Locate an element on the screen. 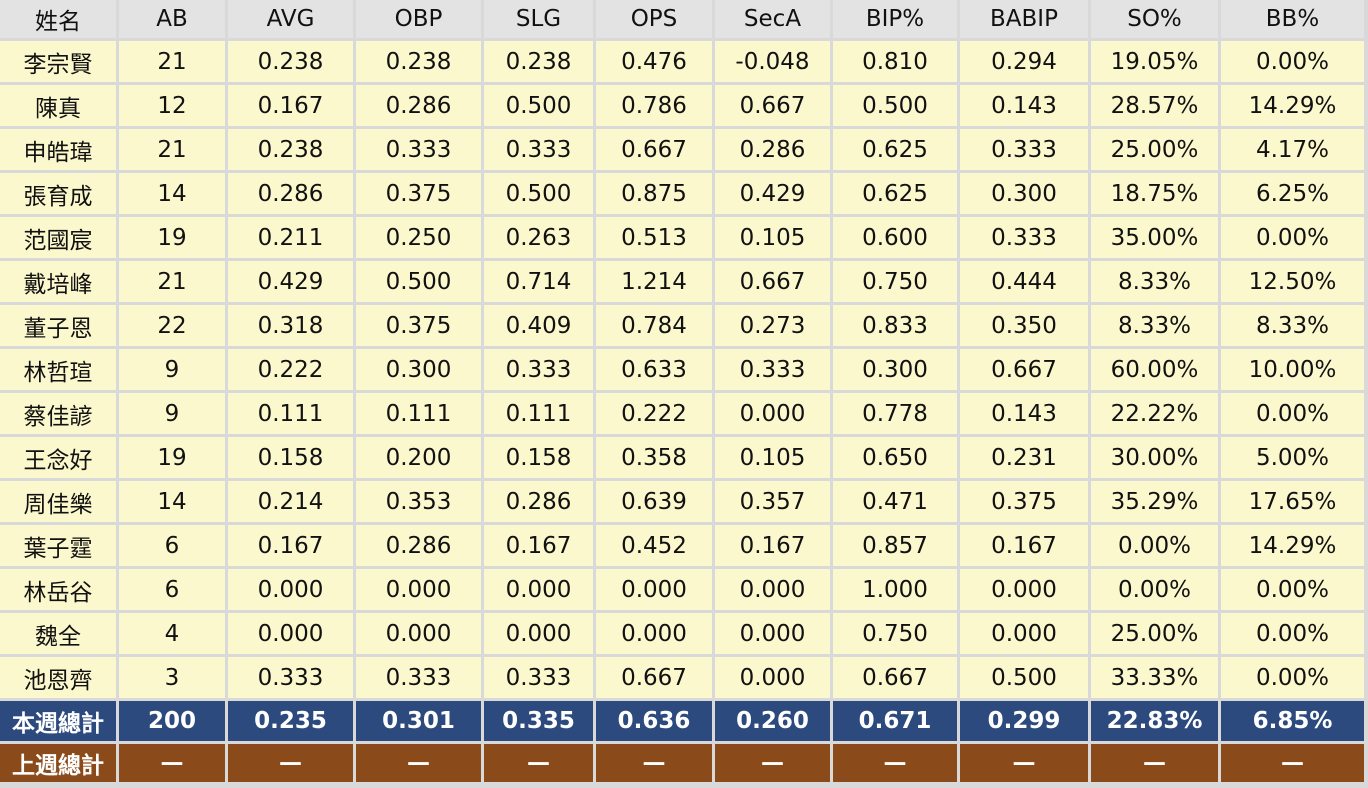 This screenshot has height=788, width=1368. cell-babip: 0.444 is located at coordinates (1024, 281).